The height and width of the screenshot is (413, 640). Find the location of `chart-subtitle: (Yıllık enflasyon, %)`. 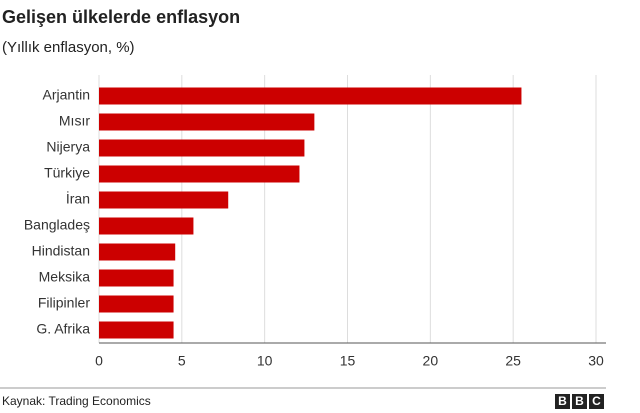

chart-subtitle: (Yıllık enflasyon, %) is located at coordinates (68, 47).